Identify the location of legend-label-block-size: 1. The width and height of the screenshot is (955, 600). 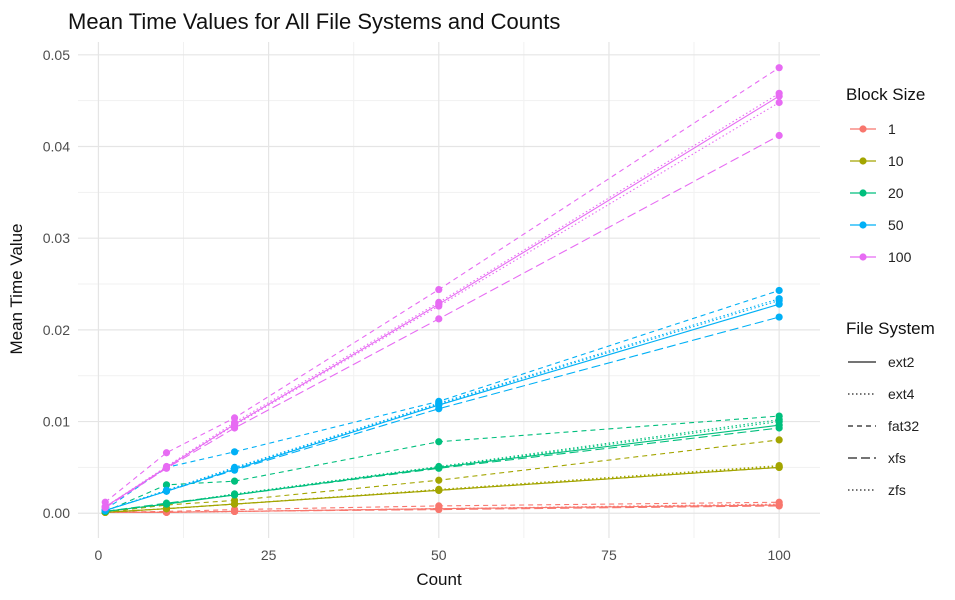
(892, 129).